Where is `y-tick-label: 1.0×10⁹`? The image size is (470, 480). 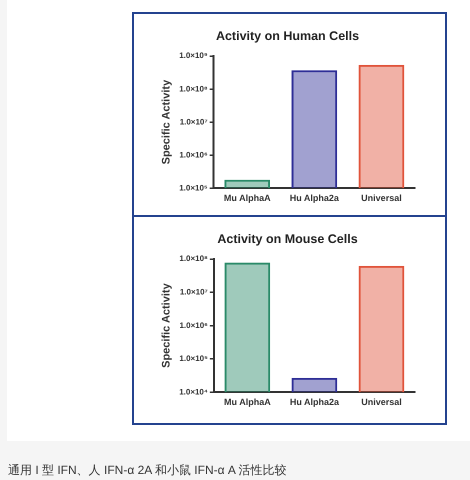 y-tick-label: 1.0×10⁹ is located at coordinates (193, 55).